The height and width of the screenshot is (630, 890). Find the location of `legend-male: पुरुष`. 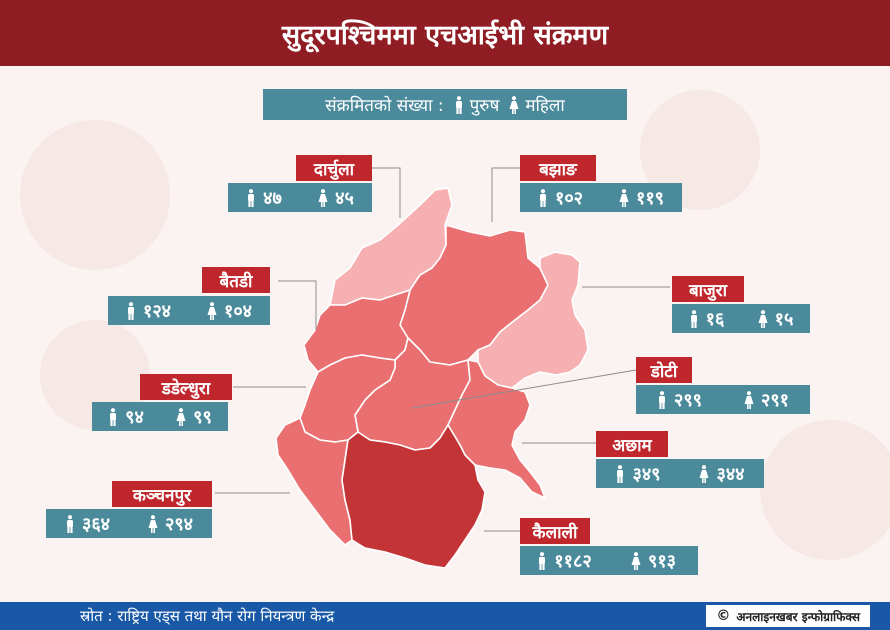

legend-male: पुरुष is located at coordinates (477, 104).